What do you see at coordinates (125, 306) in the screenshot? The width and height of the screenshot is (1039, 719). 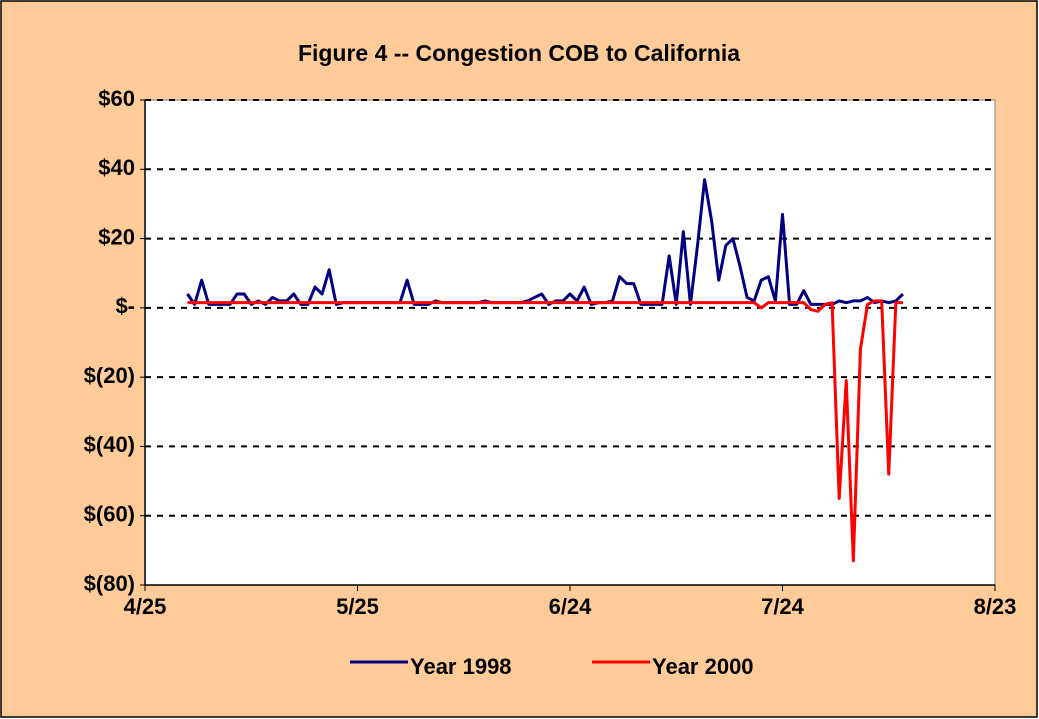 I see `y-tick-label: $-` at bounding box center [125, 306].